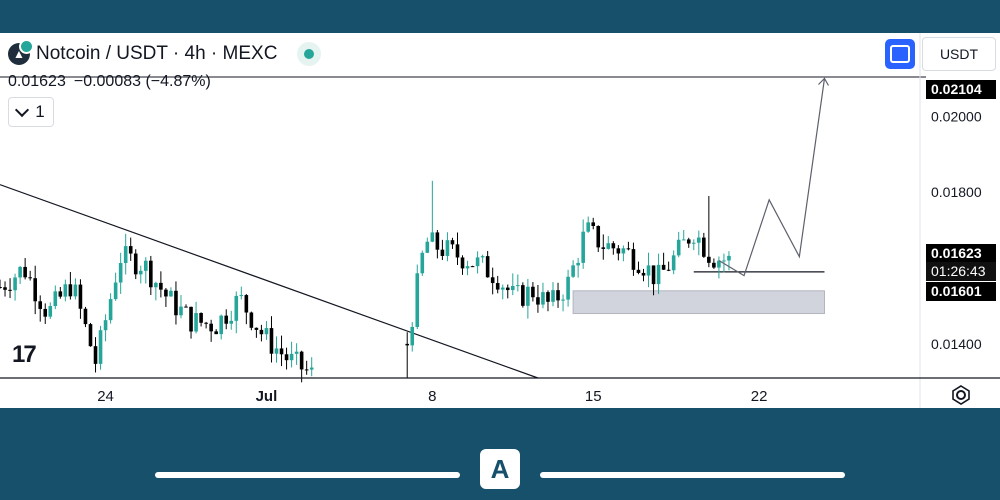 The image size is (1000, 500). What do you see at coordinates (772, 177) in the screenshot?
I see `projection-path` at bounding box center [772, 177].